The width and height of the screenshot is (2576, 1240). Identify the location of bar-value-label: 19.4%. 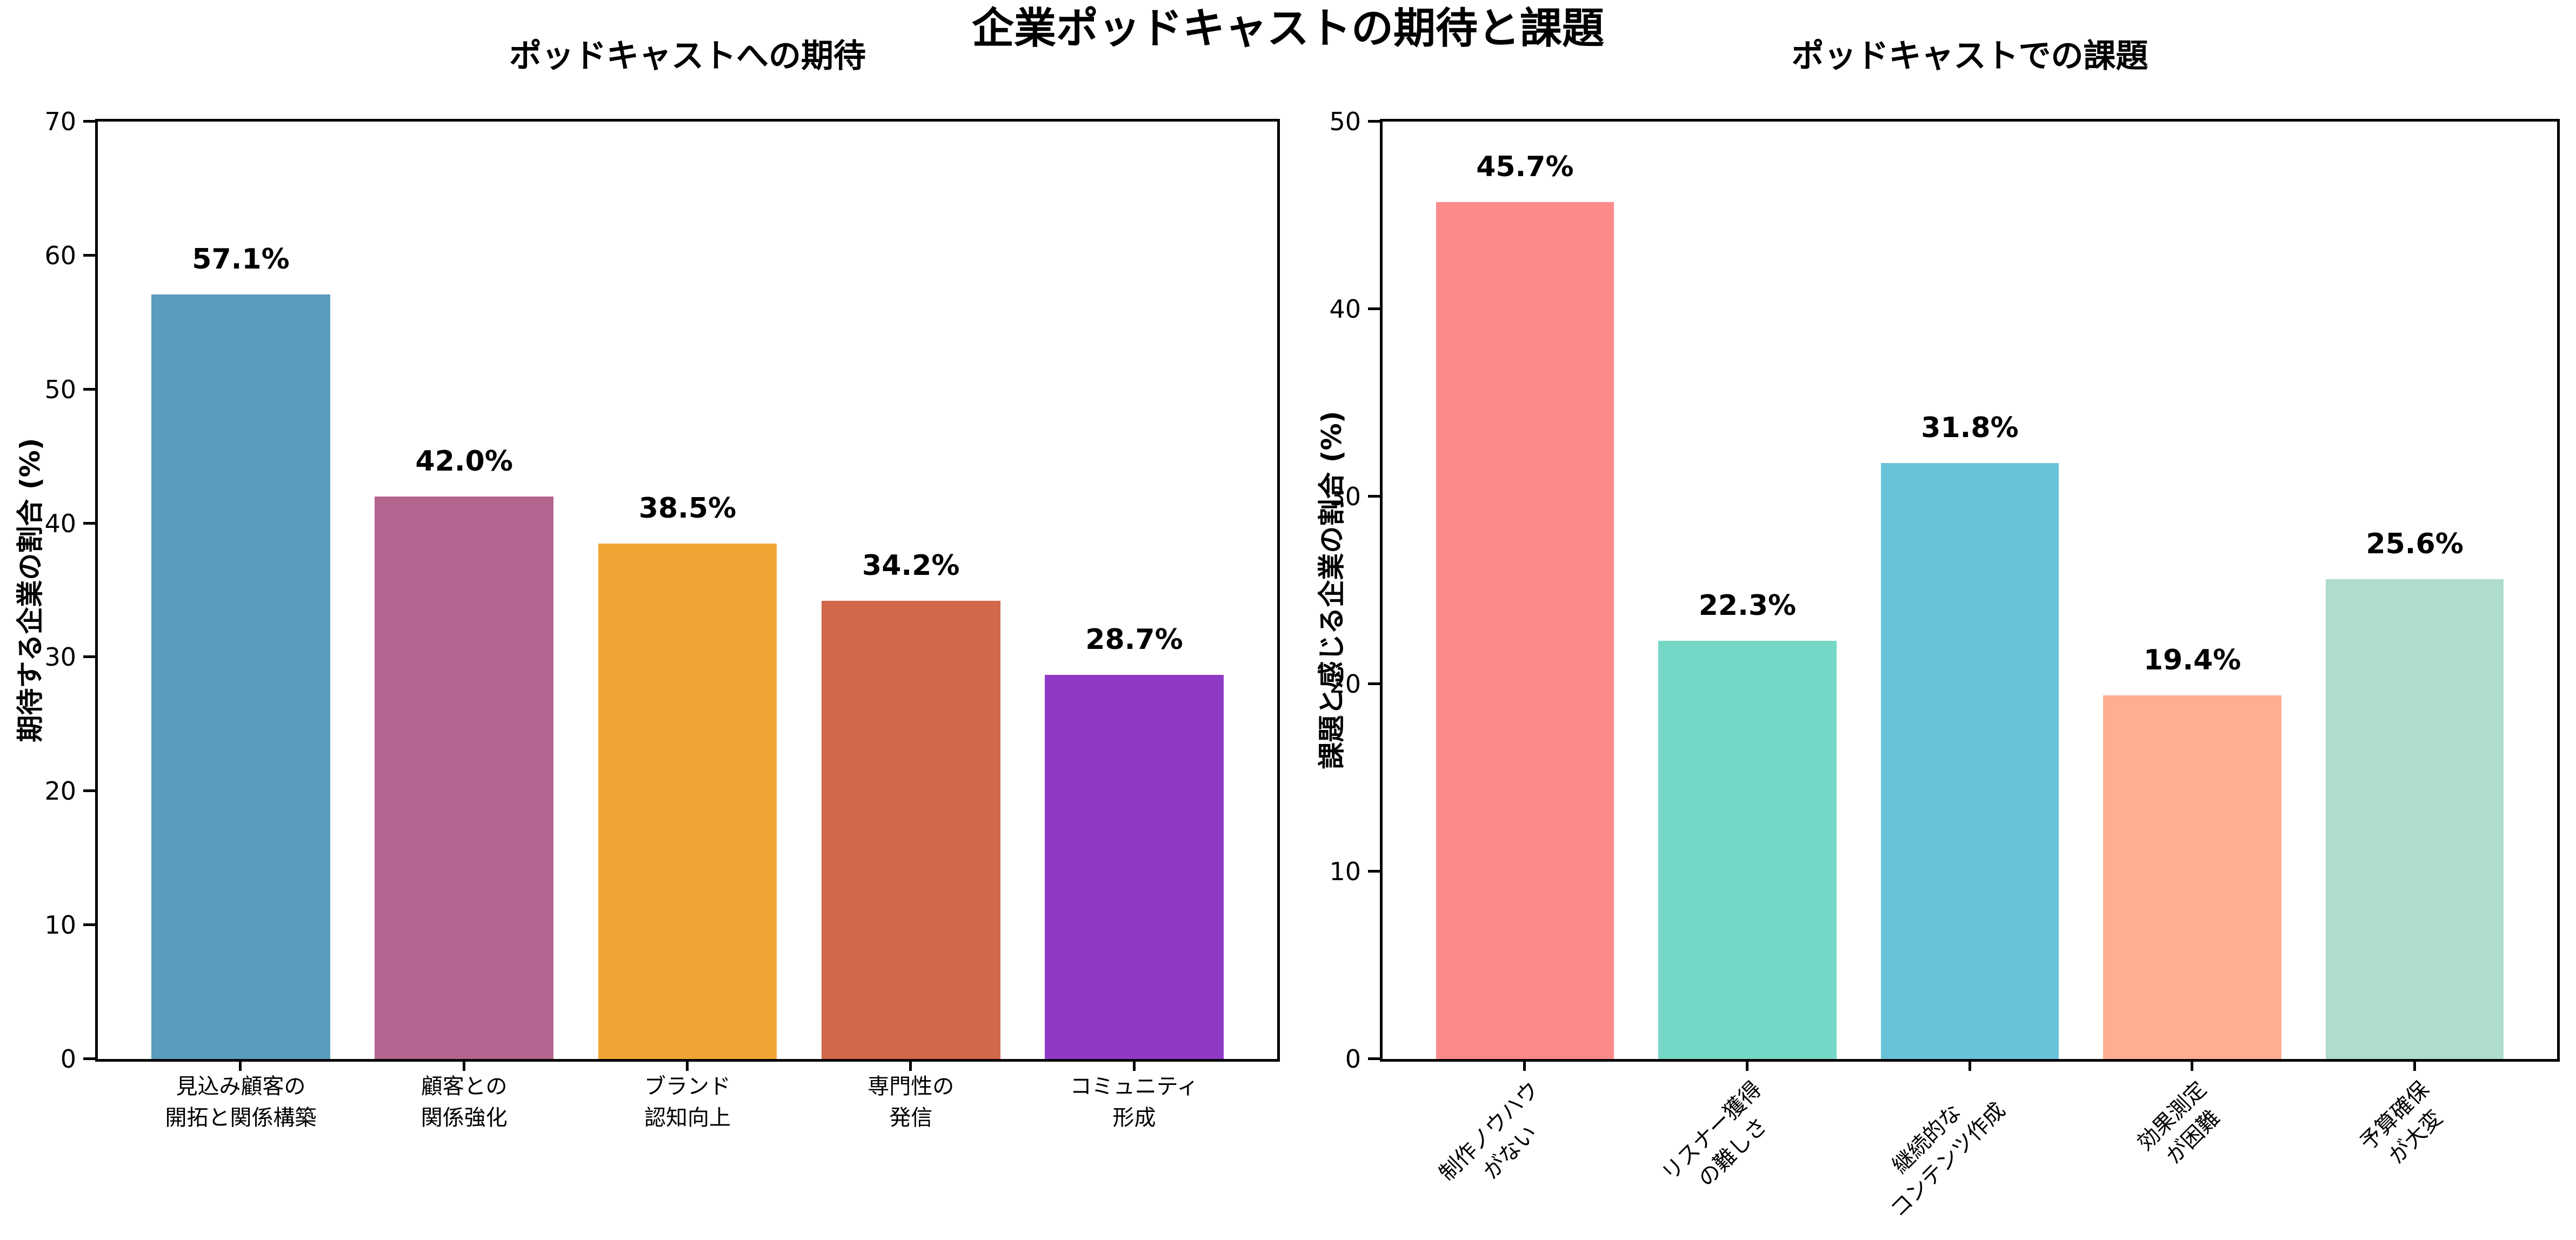
(2192, 660).